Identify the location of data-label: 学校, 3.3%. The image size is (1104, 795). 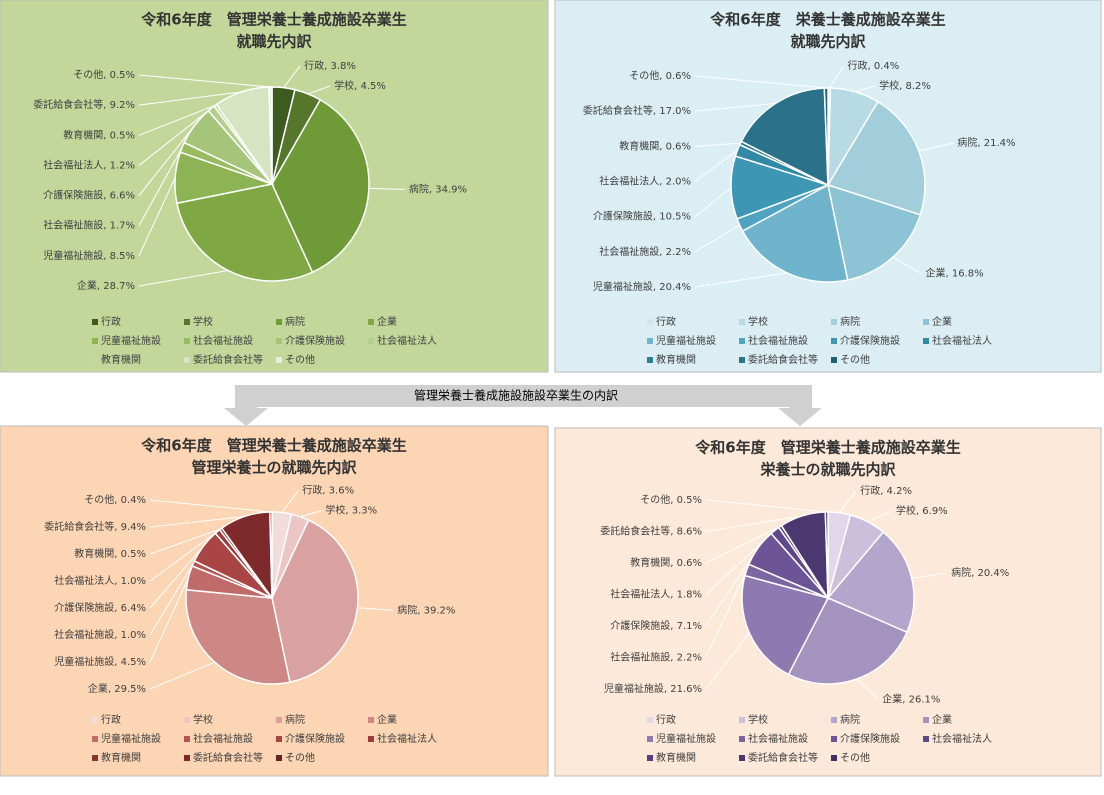
(351, 510).